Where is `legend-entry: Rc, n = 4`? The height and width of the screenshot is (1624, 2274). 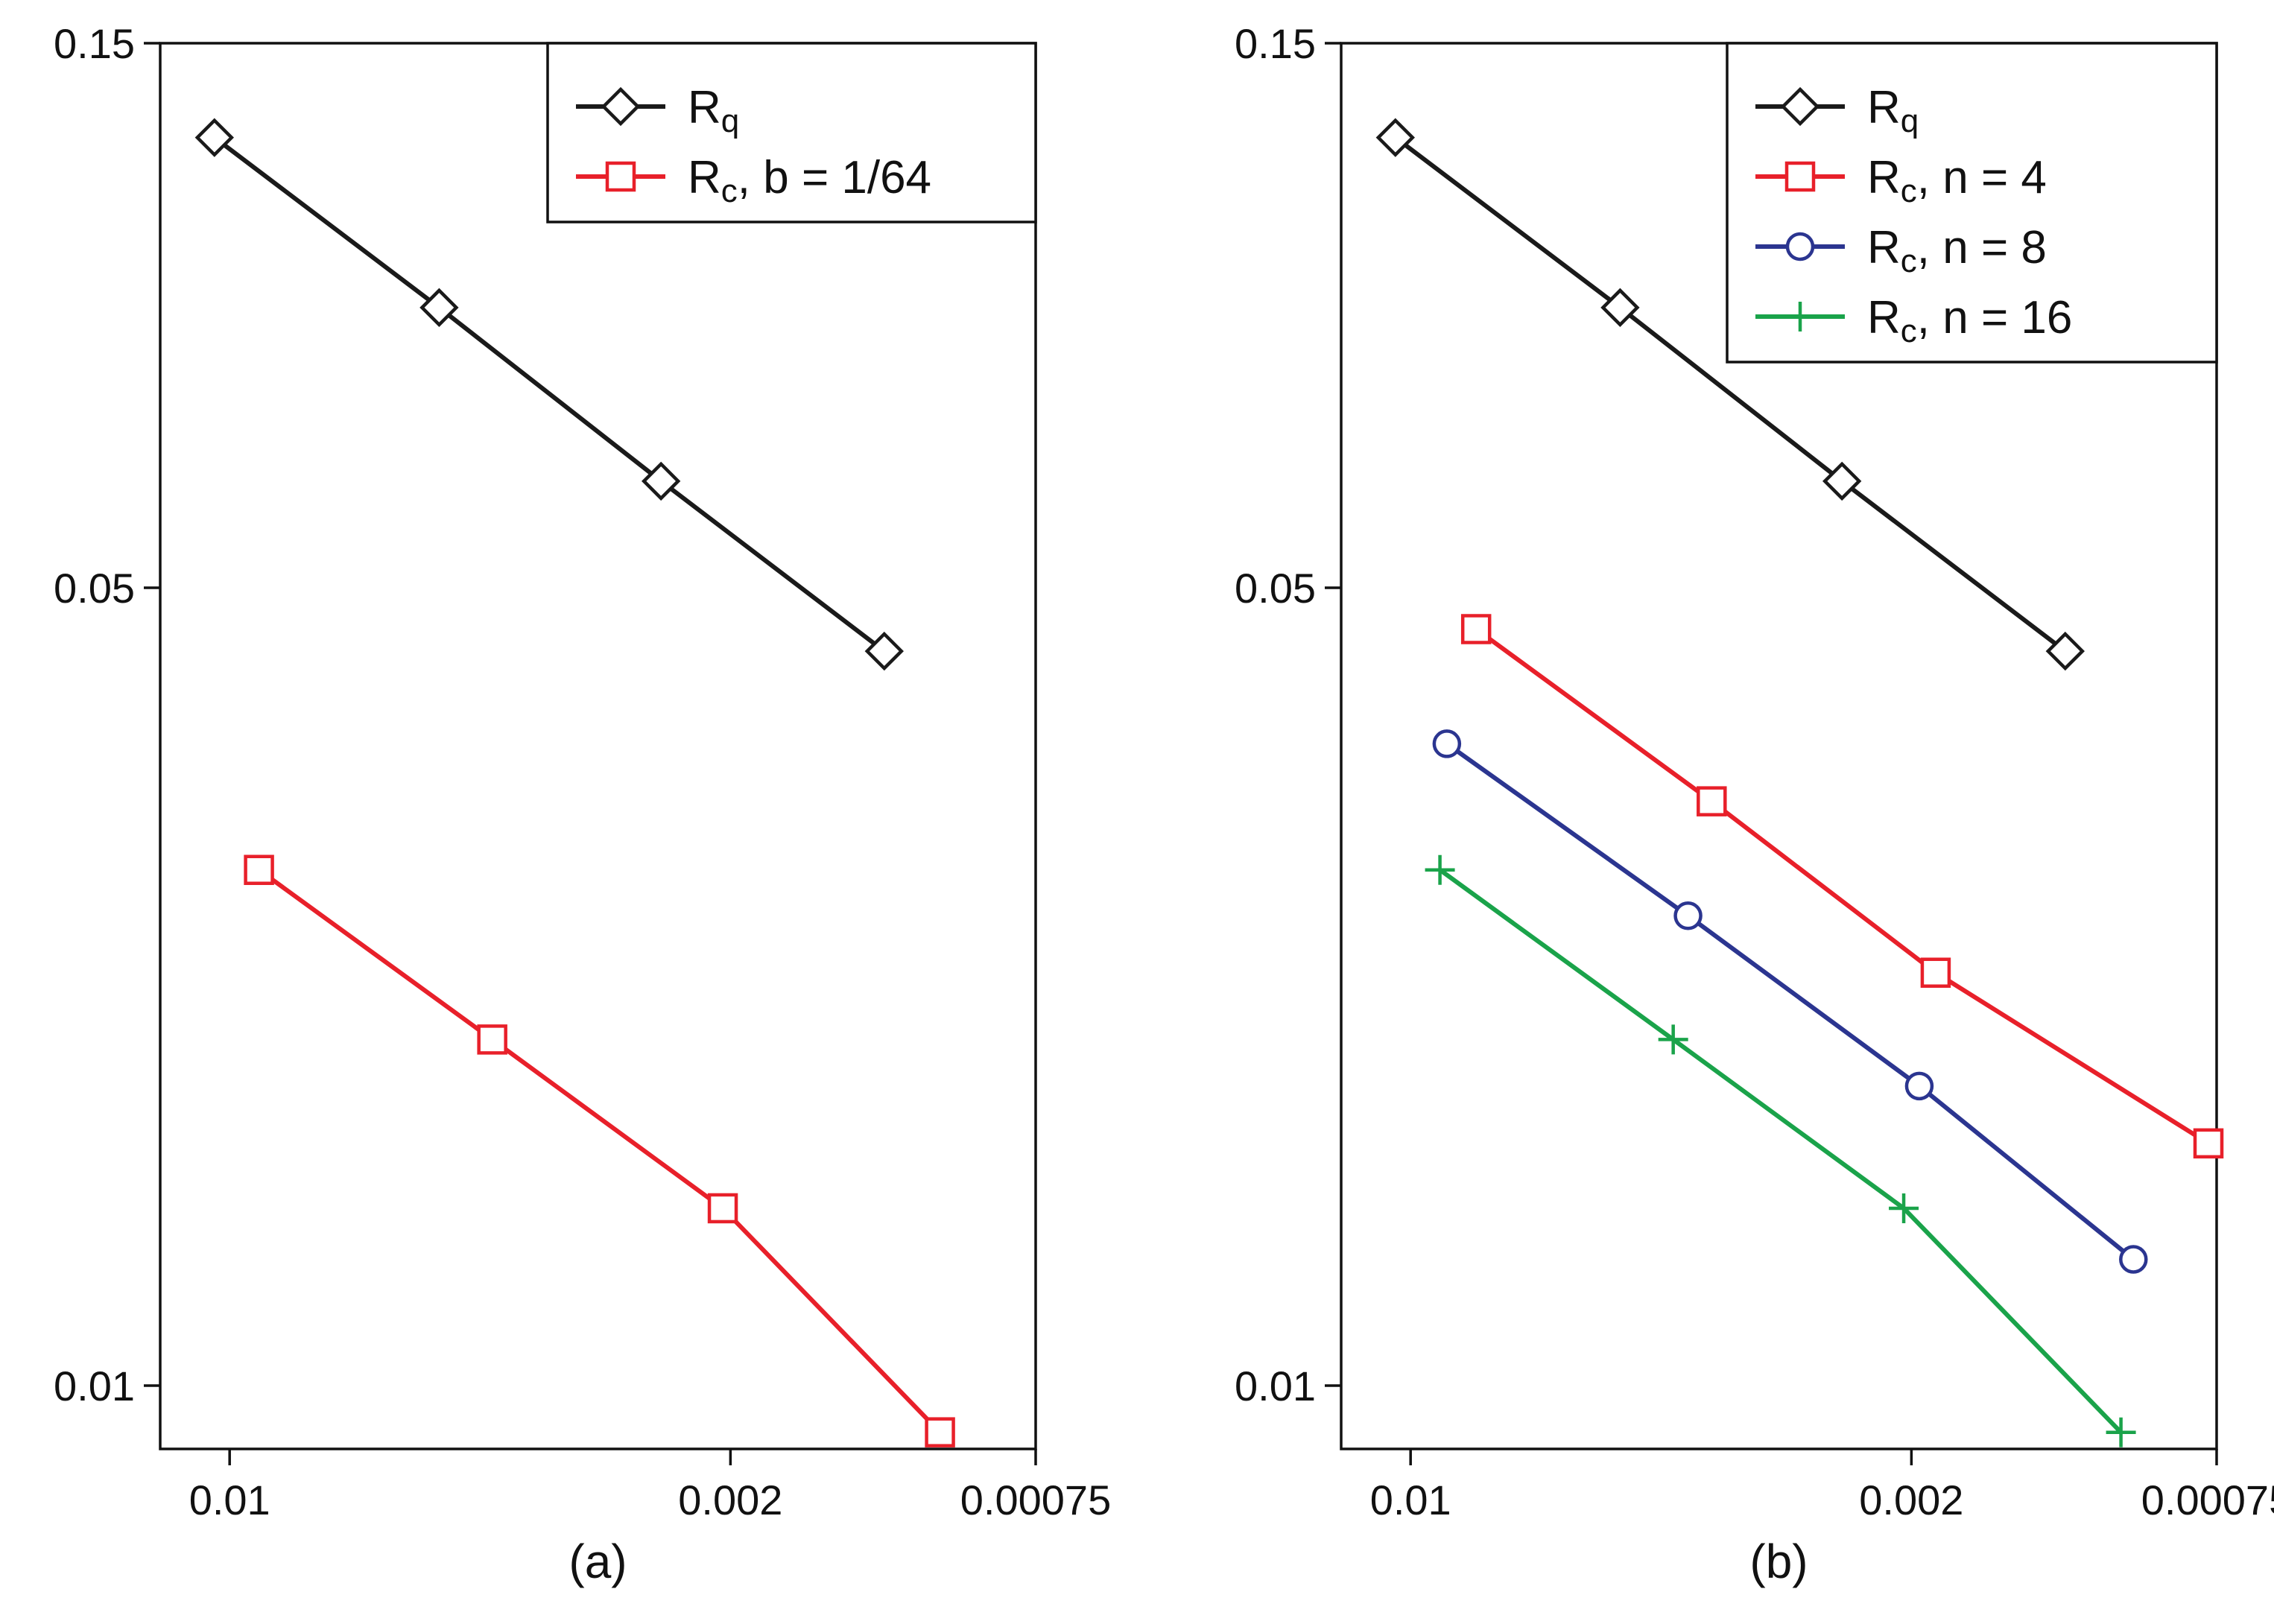 legend-entry: Rc, n = 4 is located at coordinates (1957, 180).